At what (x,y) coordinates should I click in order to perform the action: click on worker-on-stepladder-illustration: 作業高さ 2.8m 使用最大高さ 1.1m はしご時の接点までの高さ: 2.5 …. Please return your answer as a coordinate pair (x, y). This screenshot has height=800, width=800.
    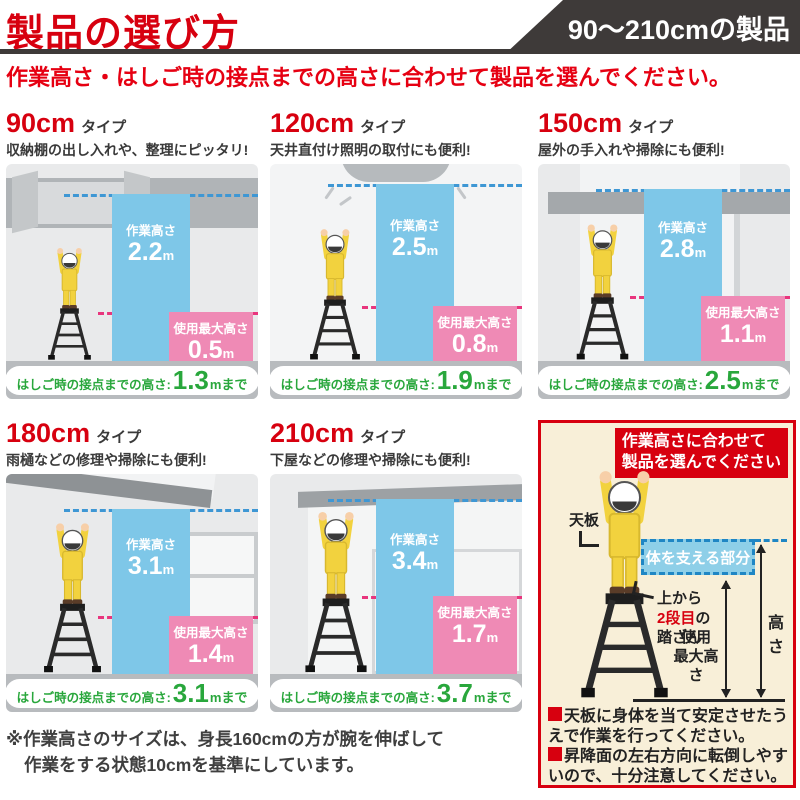
    Looking at the image, I should click on (664, 281).